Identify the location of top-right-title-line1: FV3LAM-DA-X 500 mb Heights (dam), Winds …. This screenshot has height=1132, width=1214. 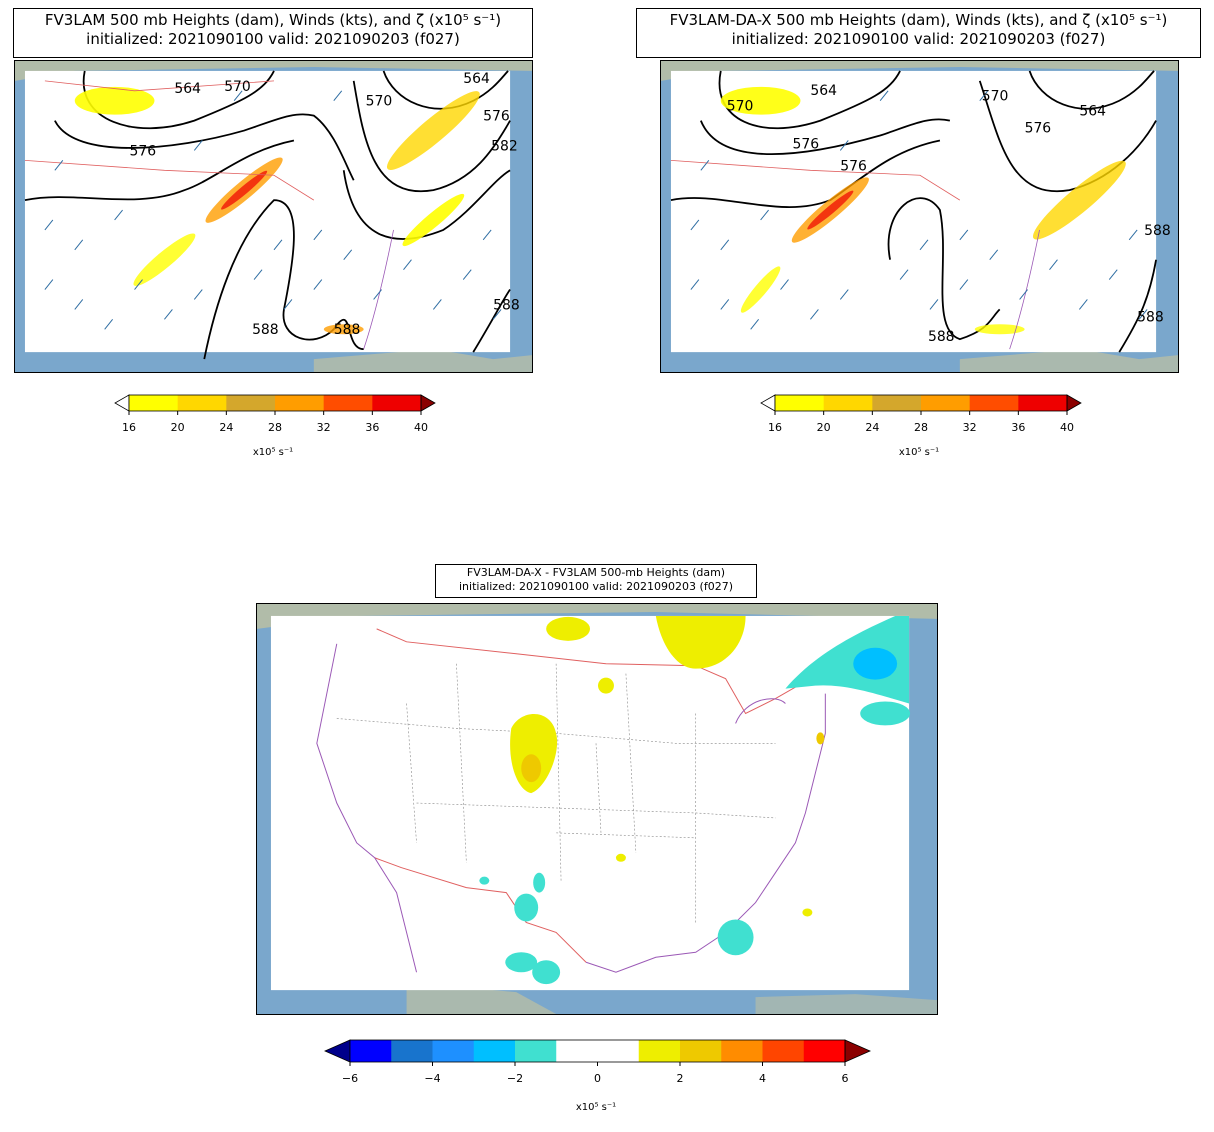
(918, 20).